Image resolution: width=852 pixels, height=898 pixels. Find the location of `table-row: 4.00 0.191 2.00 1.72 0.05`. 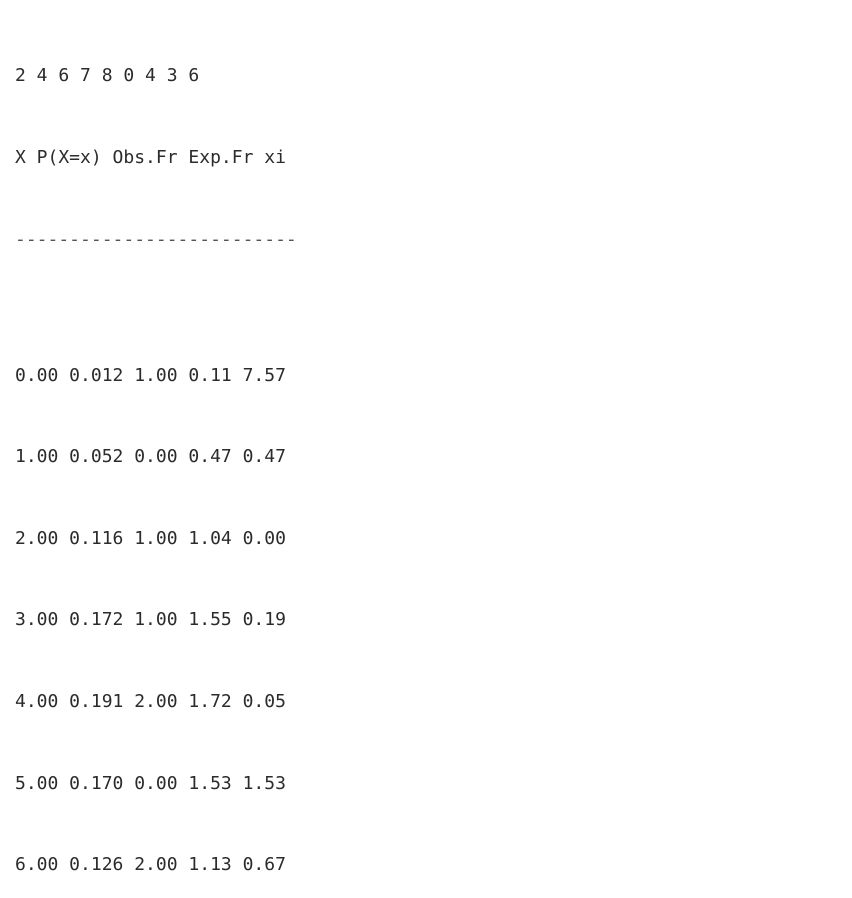

table-row: 4.00 0.191 2.00 1.72 0.05 is located at coordinates (150, 701).